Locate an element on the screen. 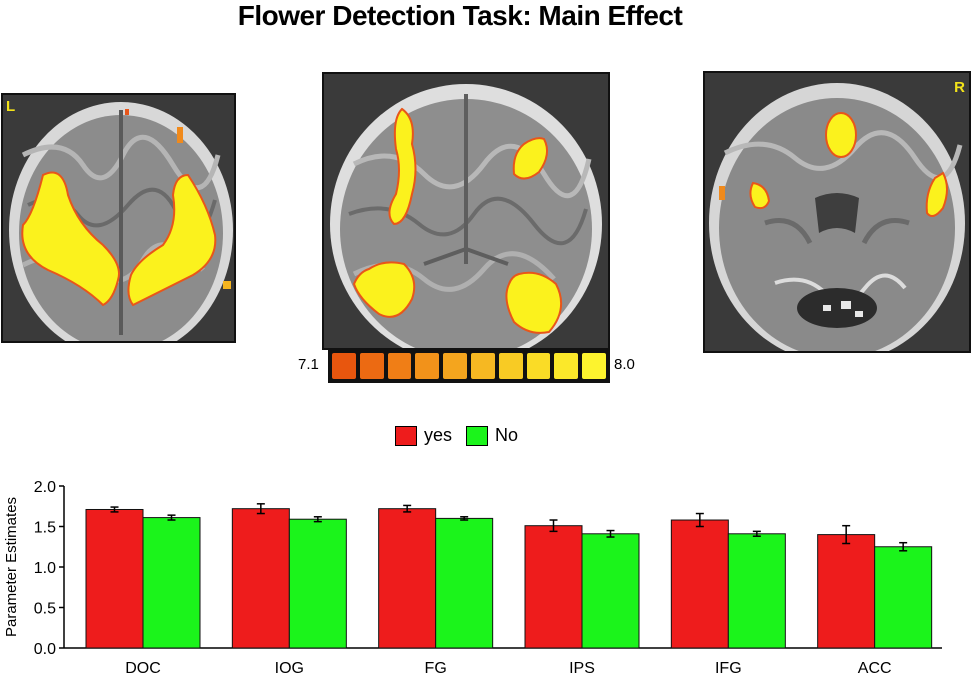 This screenshot has width=972, height=680. chart-legend: yes No is located at coordinates (463, 435).